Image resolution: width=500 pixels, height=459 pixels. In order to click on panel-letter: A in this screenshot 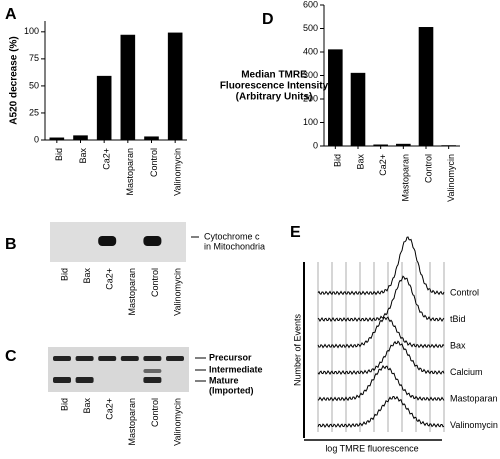, I will do `click(11, 14)`.